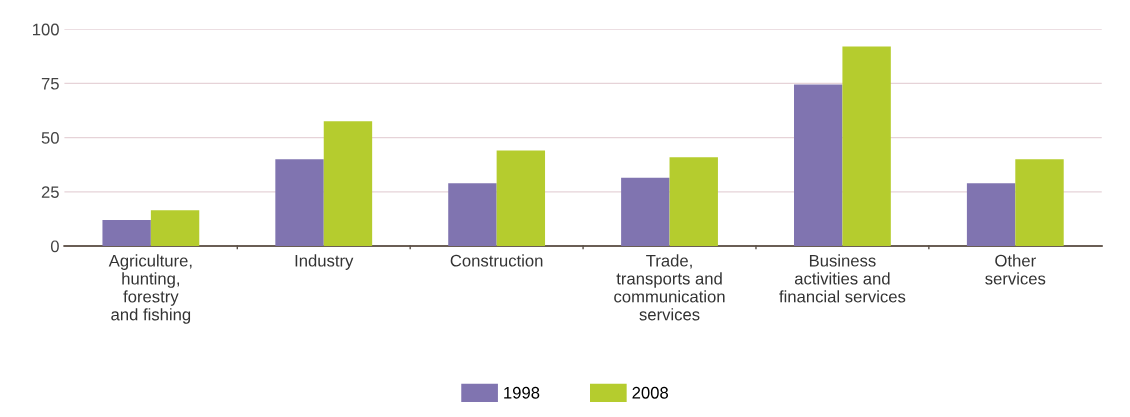 This screenshot has height=417, width=1130. I want to click on x-tick-label: Business activities and financial services, so click(842, 278).